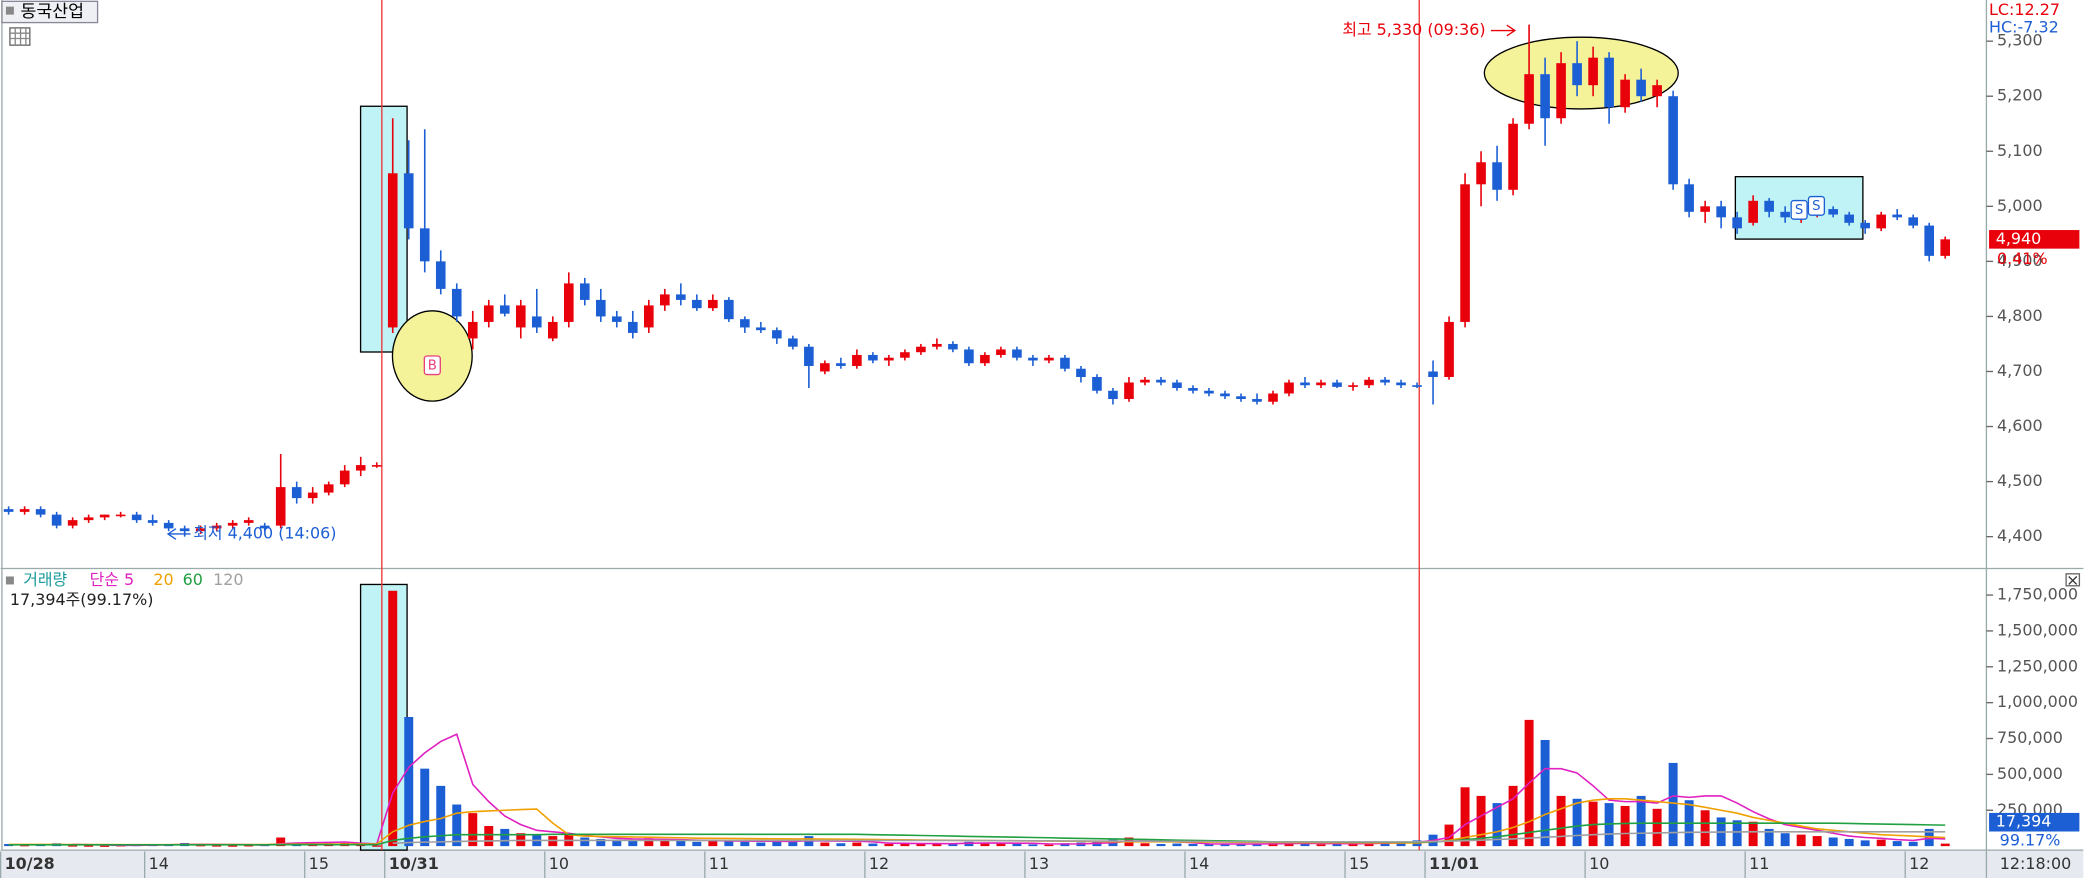  I want to click on legend-entry: 거래량, so click(45, 579).